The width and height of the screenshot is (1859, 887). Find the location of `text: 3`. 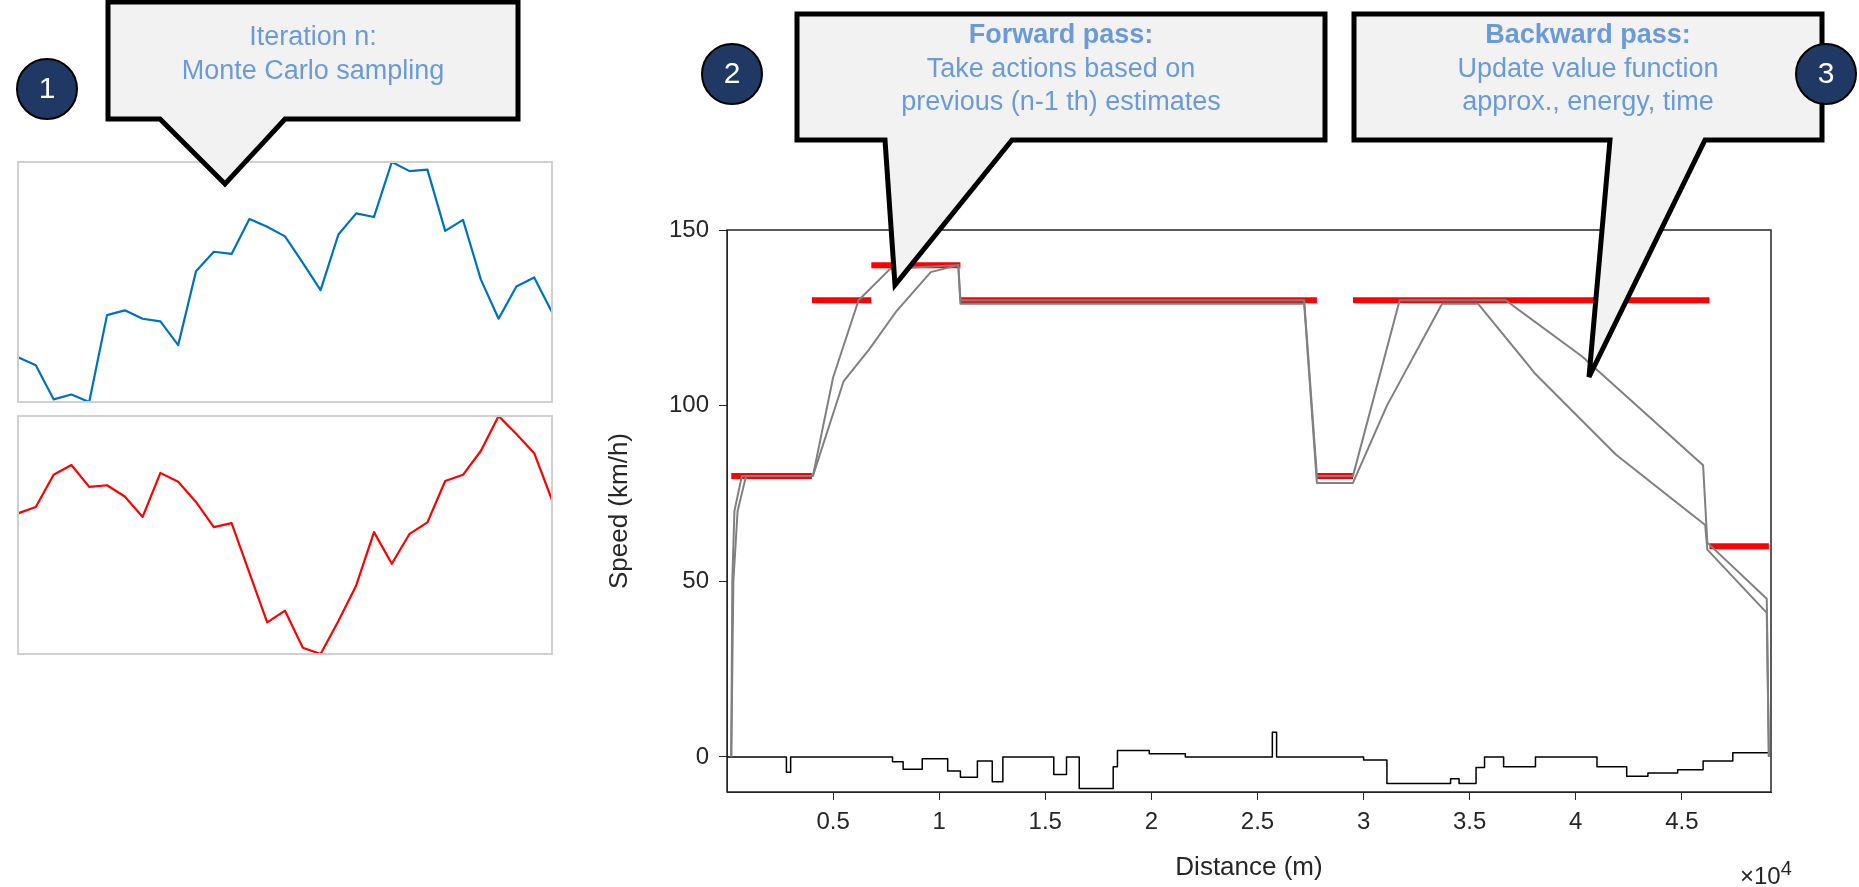

text: 3 is located at coordinates (1826, 73).